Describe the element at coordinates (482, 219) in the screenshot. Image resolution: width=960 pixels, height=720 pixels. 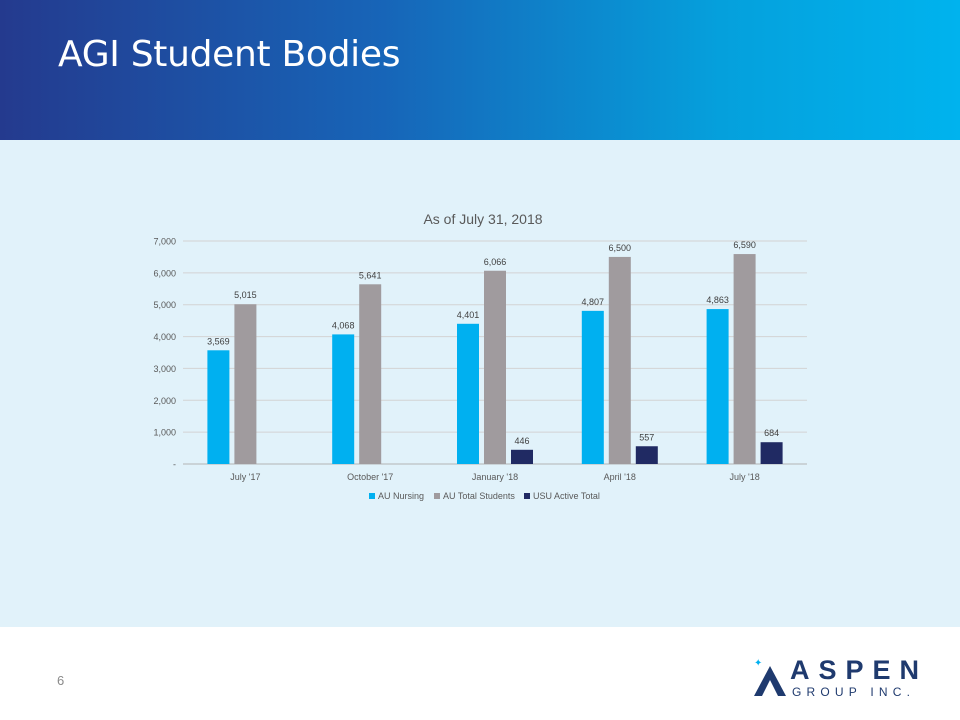
I see `chart-title: As of July 31, 2018` at that location.